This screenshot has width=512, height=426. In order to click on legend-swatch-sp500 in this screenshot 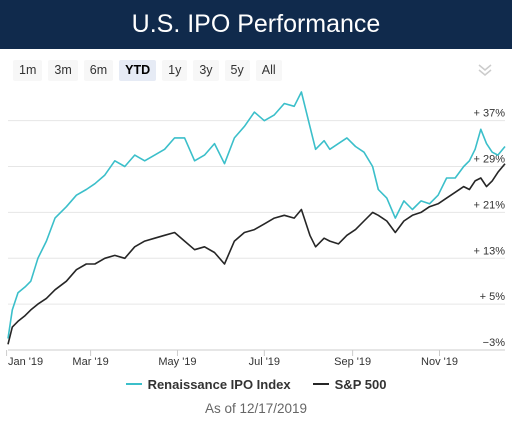, I will do `click(320, 384)`.